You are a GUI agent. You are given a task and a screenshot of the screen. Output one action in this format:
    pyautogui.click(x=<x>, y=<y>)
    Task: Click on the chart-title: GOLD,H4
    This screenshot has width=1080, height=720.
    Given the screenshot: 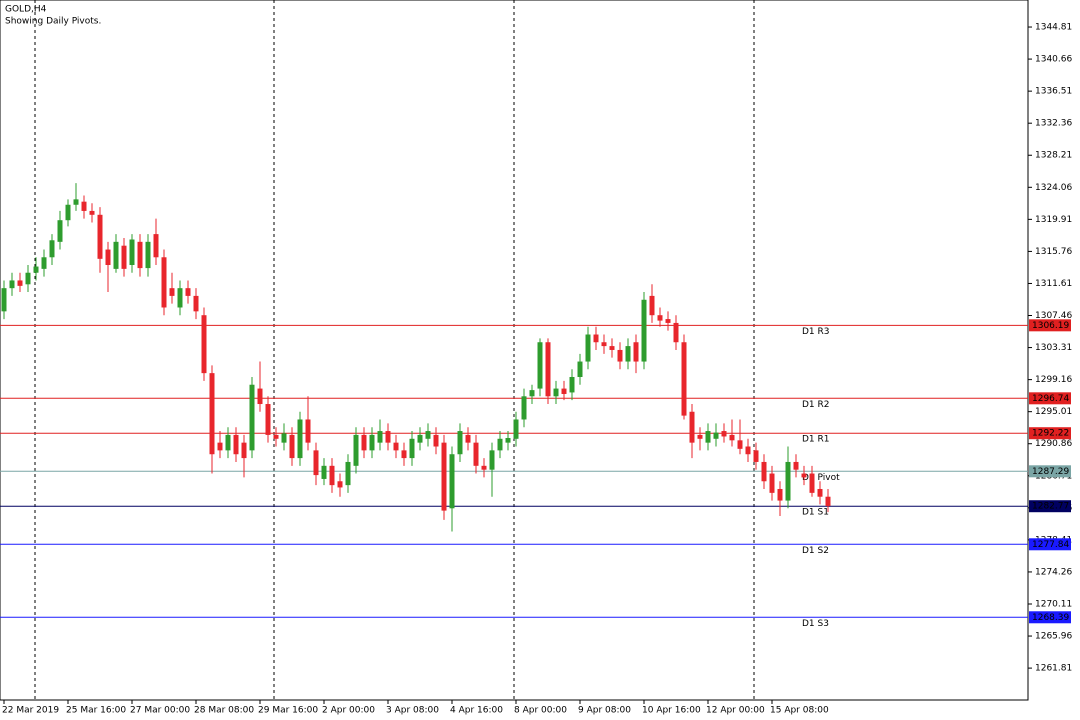 What is the action you would take?
    pyautogui.click(x=26, y=10)
    